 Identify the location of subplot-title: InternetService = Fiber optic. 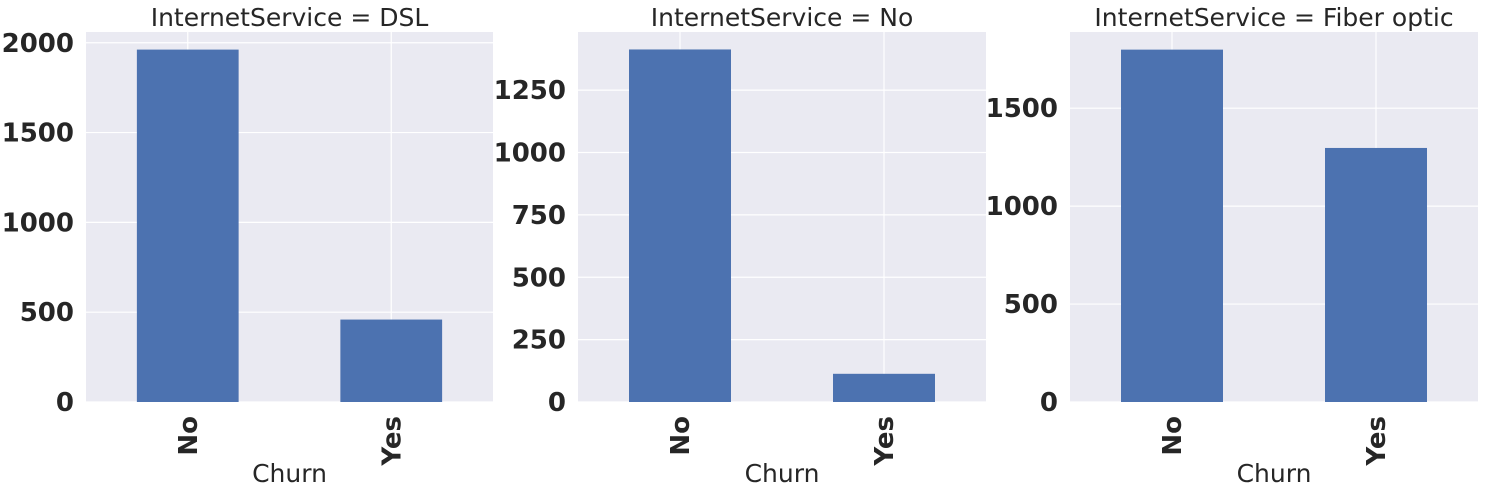
(1273, 17).